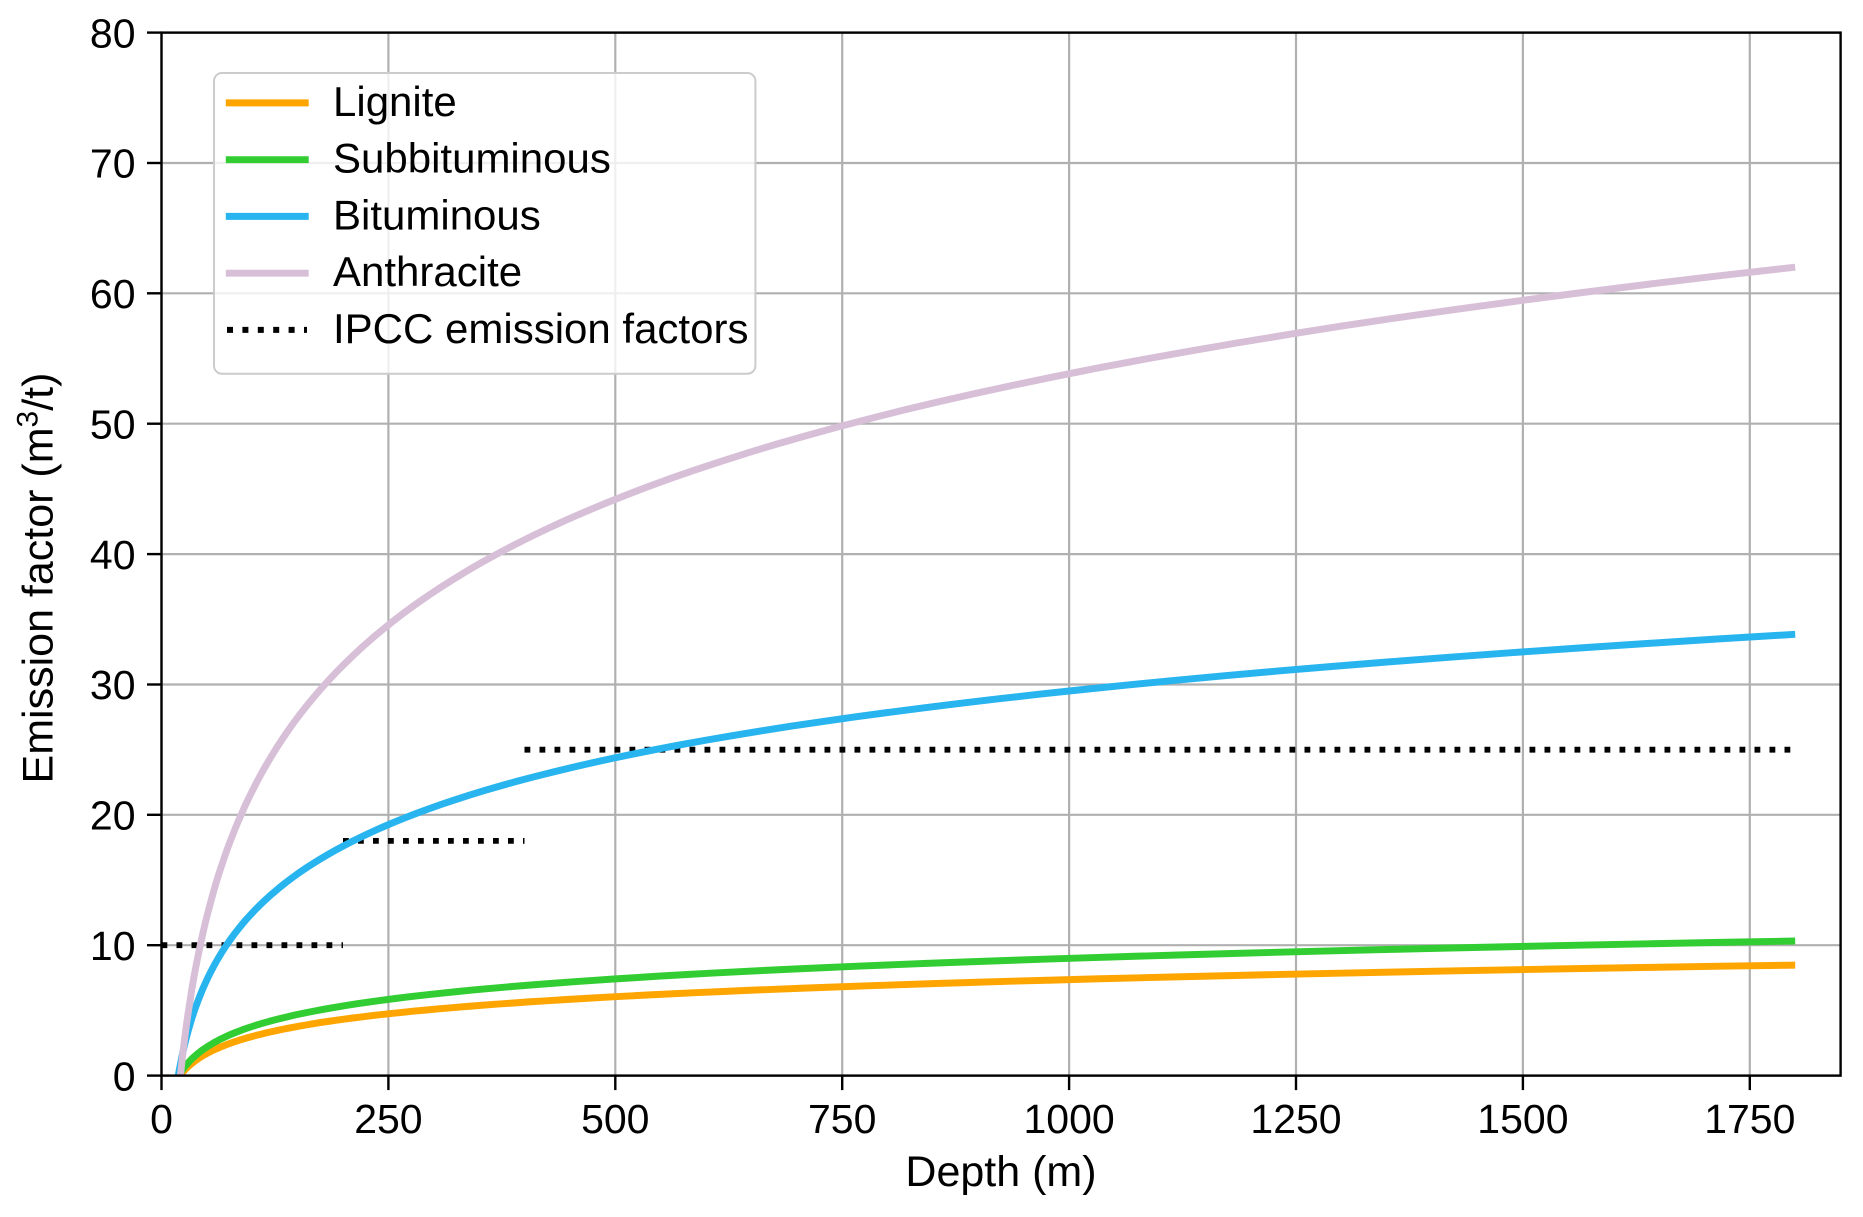 Image resolution: width=1863 pixels, height=1217 pixels. Describe the element at coordinates (437, 214) in the screenshot. I see `svg-text: Bituminous` at that location.